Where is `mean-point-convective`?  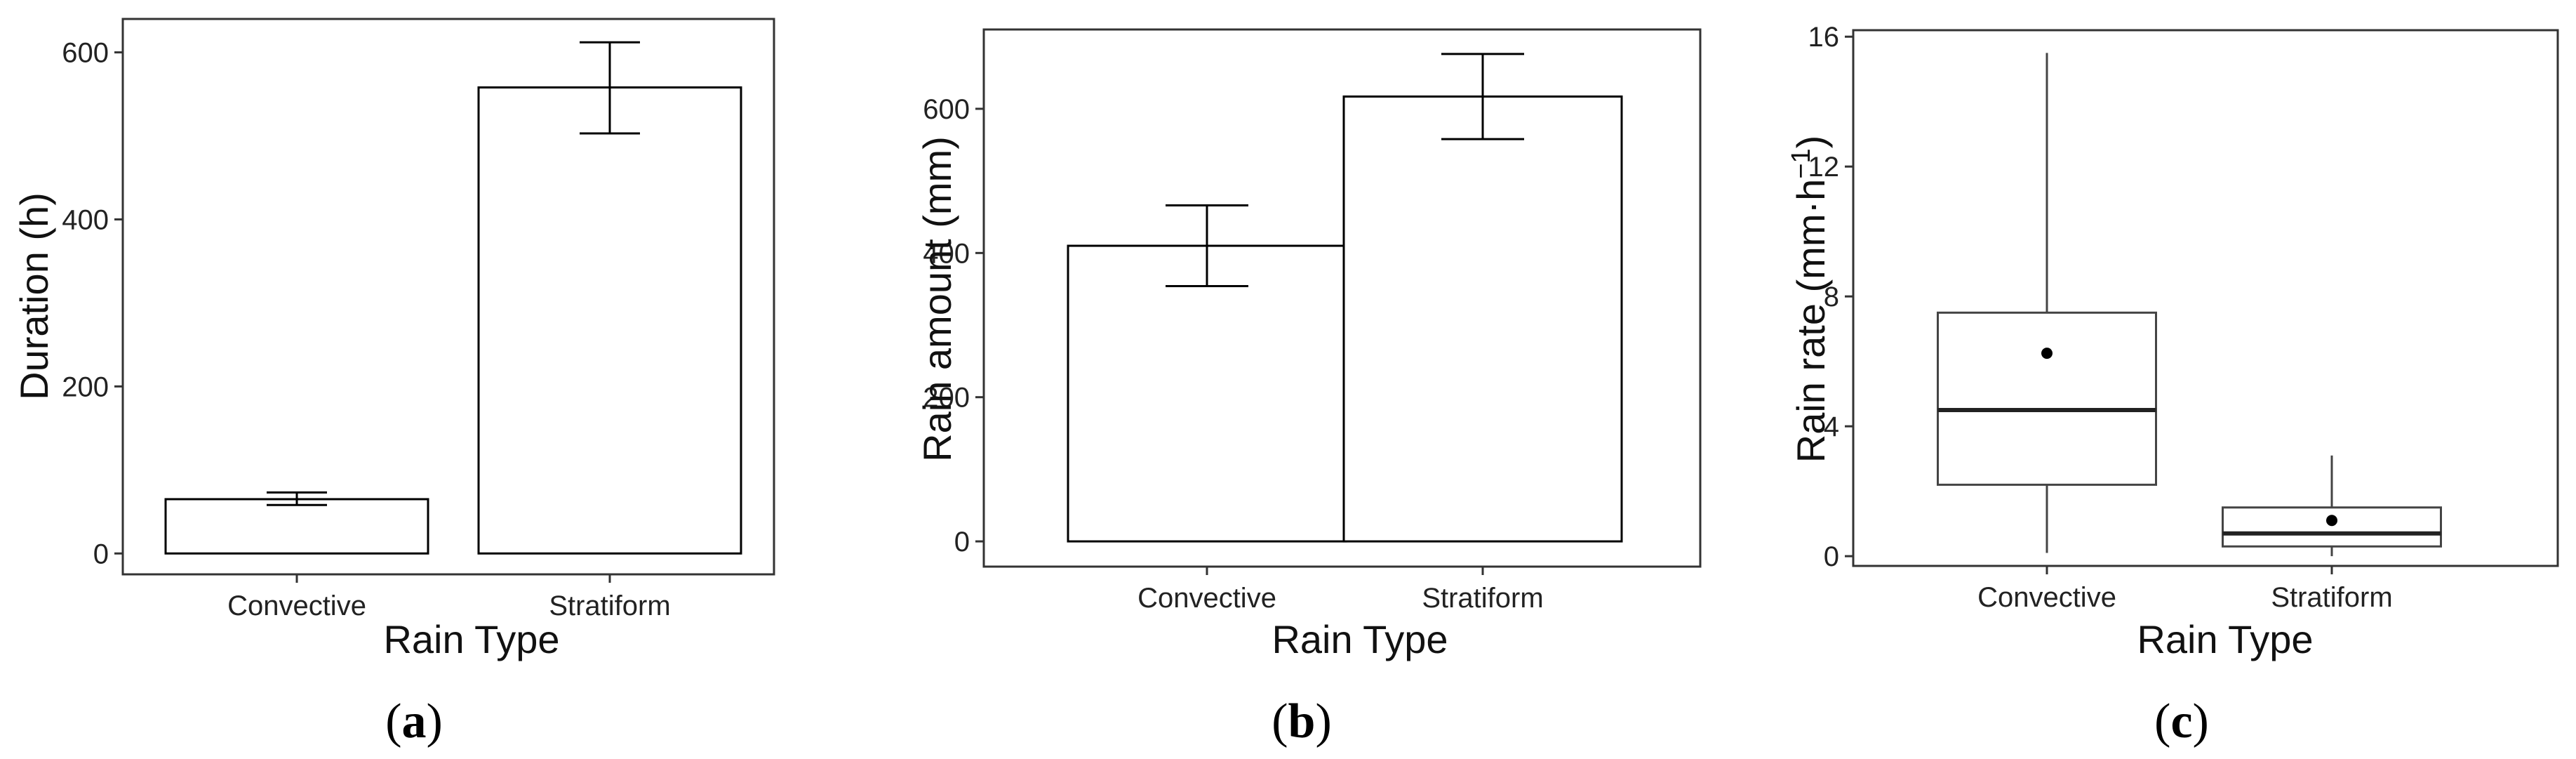
mean-point-convective is located at coordinates (2047, 353).